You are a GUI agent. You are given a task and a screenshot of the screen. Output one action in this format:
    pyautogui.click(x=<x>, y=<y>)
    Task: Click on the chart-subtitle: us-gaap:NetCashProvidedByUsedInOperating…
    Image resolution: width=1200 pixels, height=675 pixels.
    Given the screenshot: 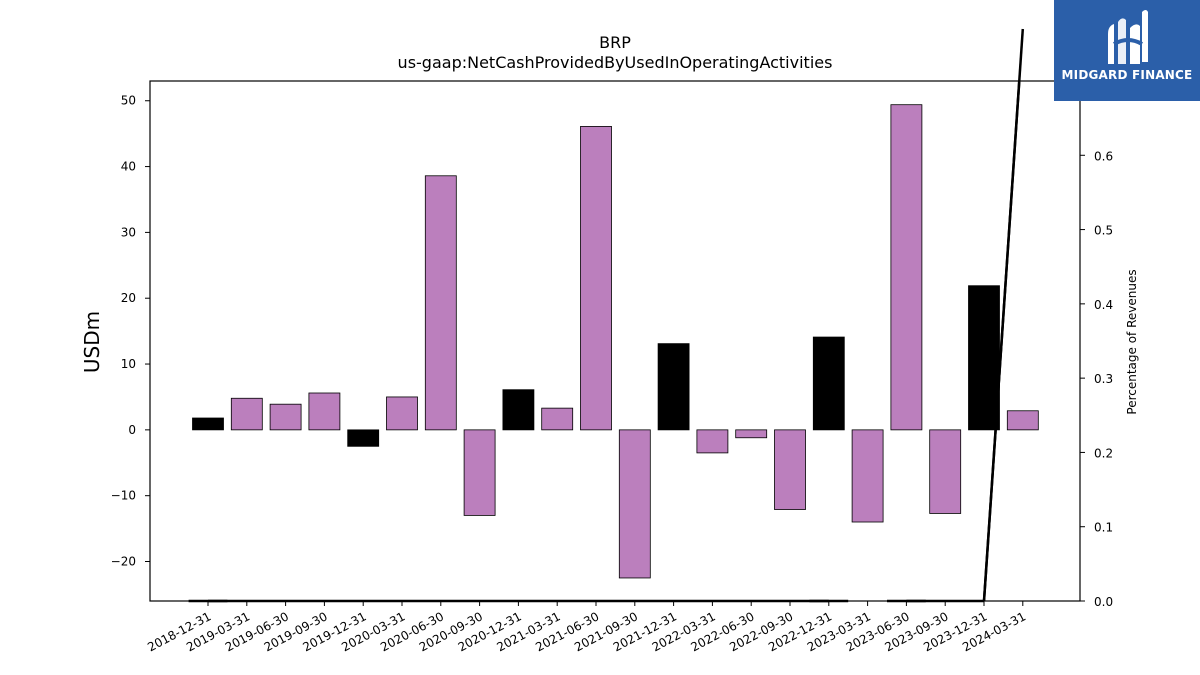 What is the action you would take?
    pyautogui.click(x=615, y=62)
    